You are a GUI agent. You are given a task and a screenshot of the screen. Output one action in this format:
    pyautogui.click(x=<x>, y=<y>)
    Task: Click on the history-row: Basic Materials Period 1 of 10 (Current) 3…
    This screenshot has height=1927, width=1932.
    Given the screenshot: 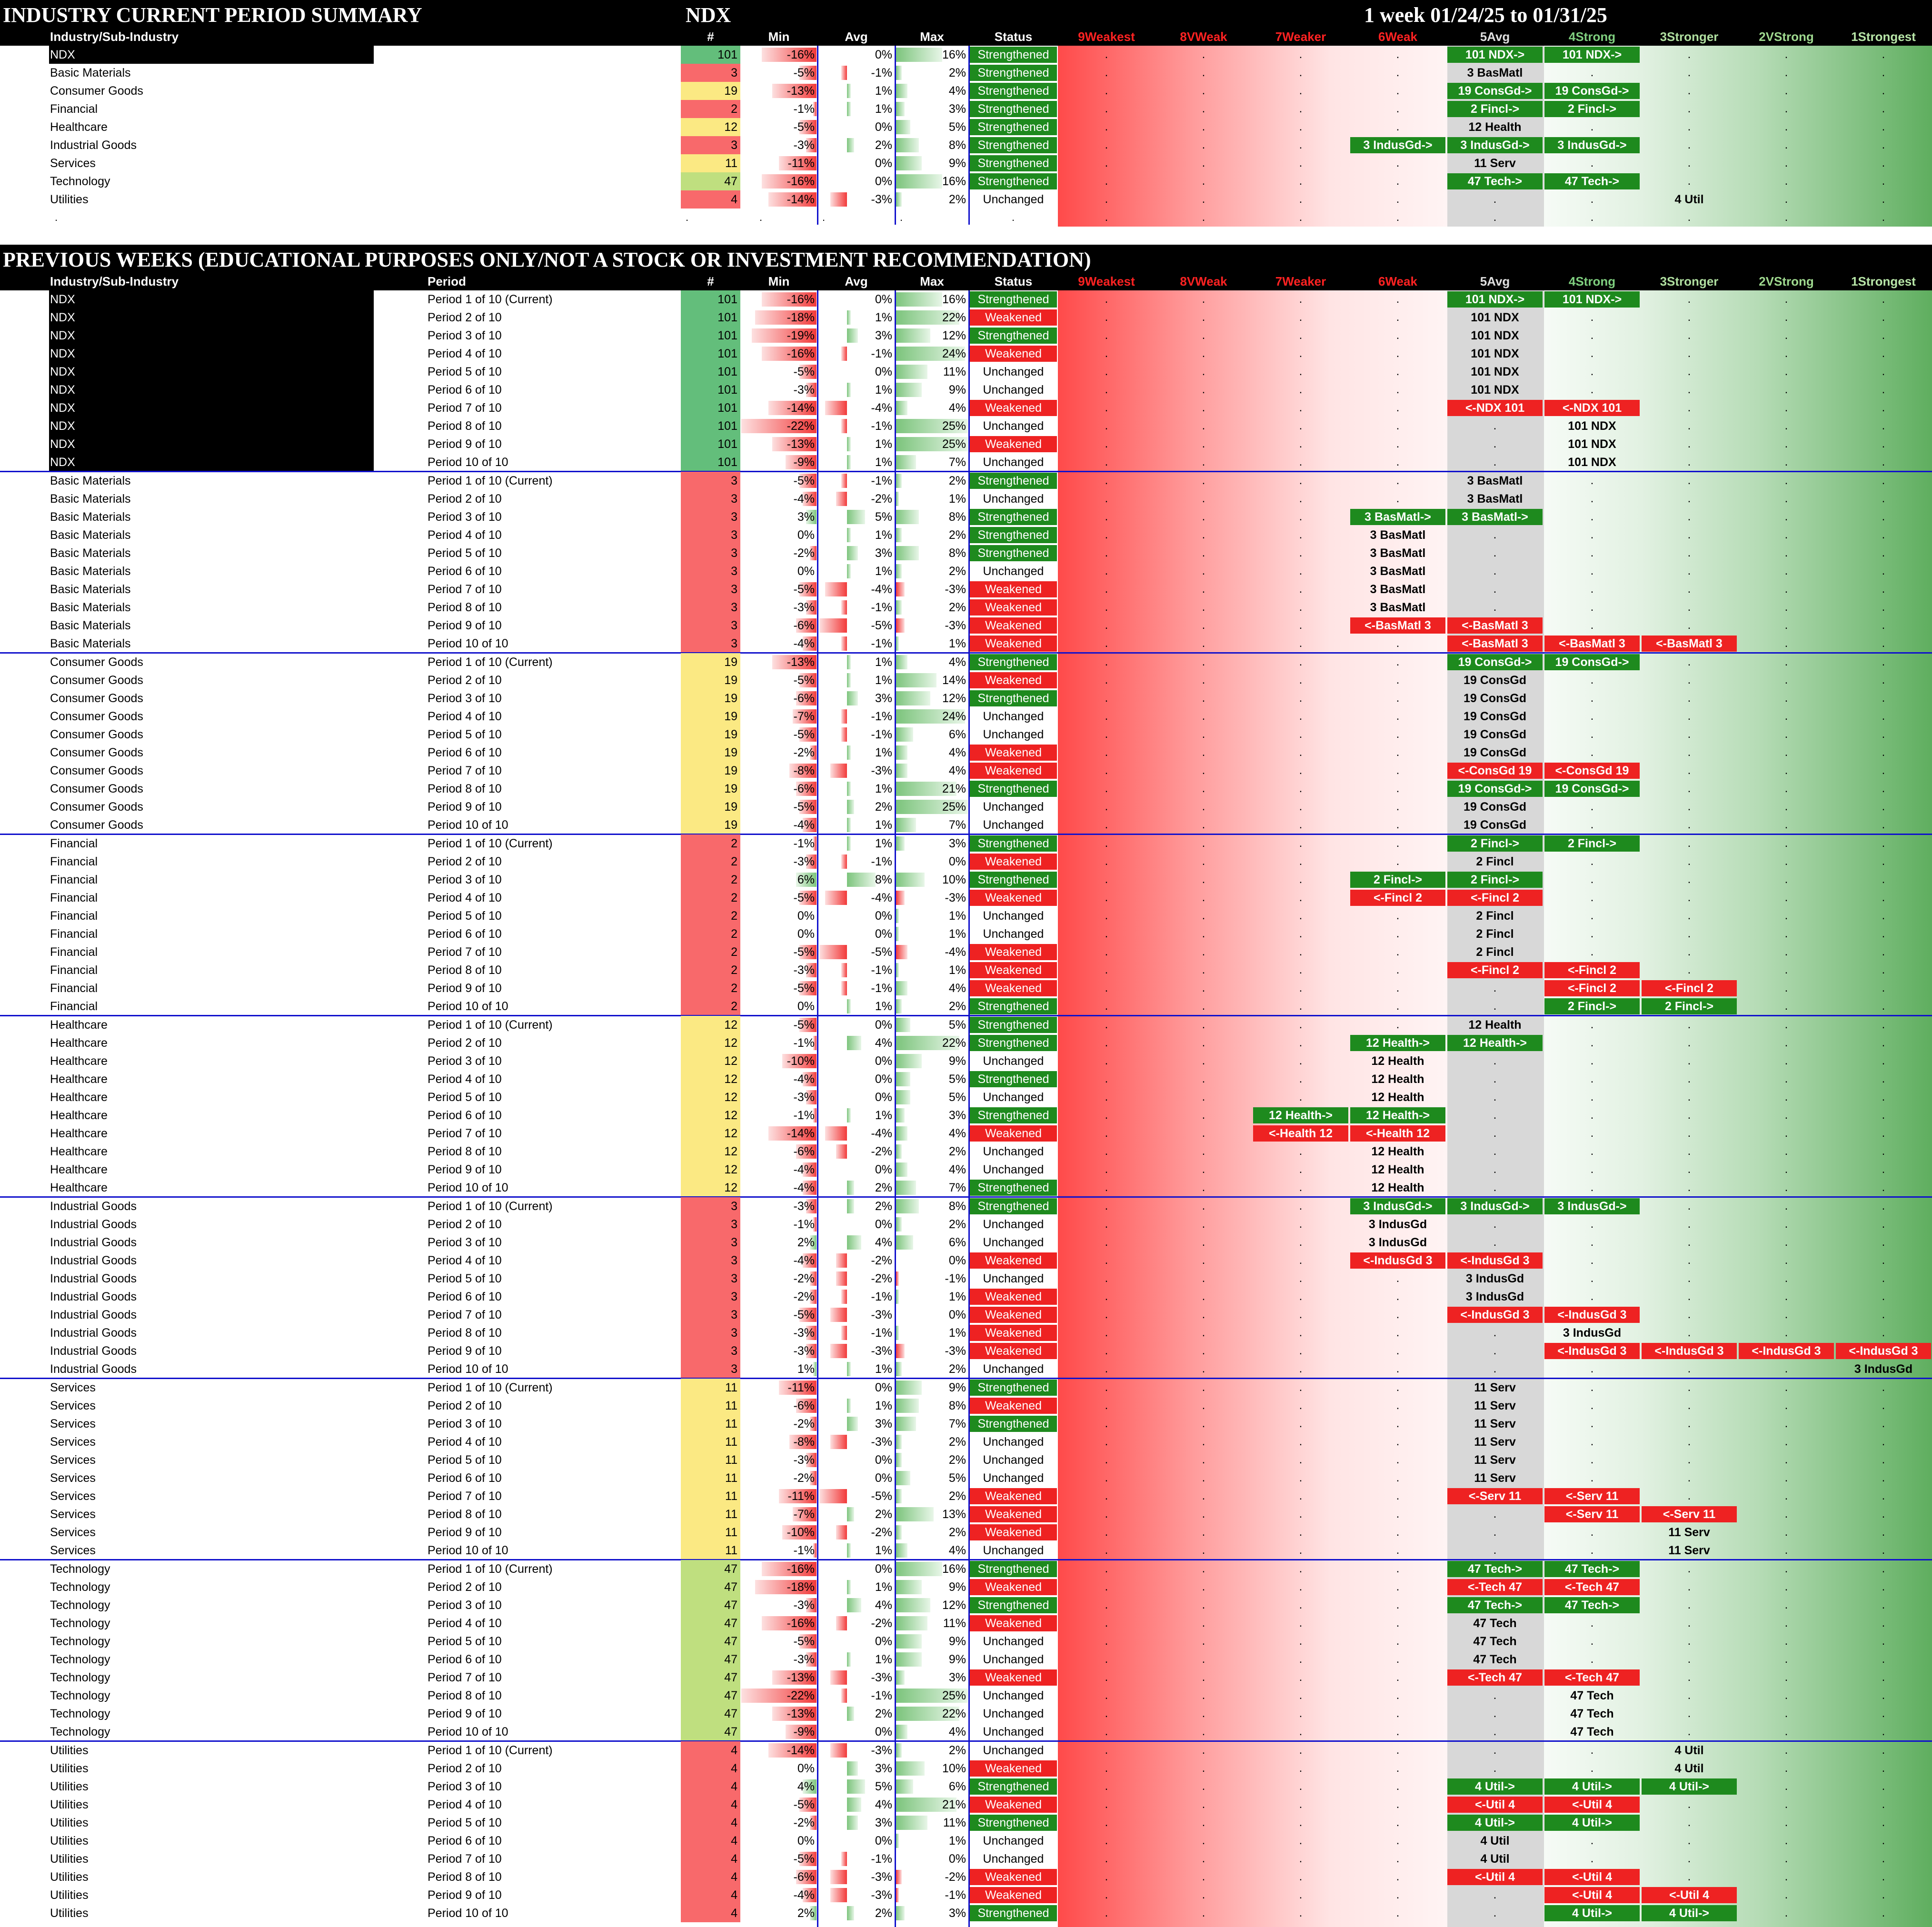 What is the action you would take?
    pyautogui.click(x=966, y=481)
    